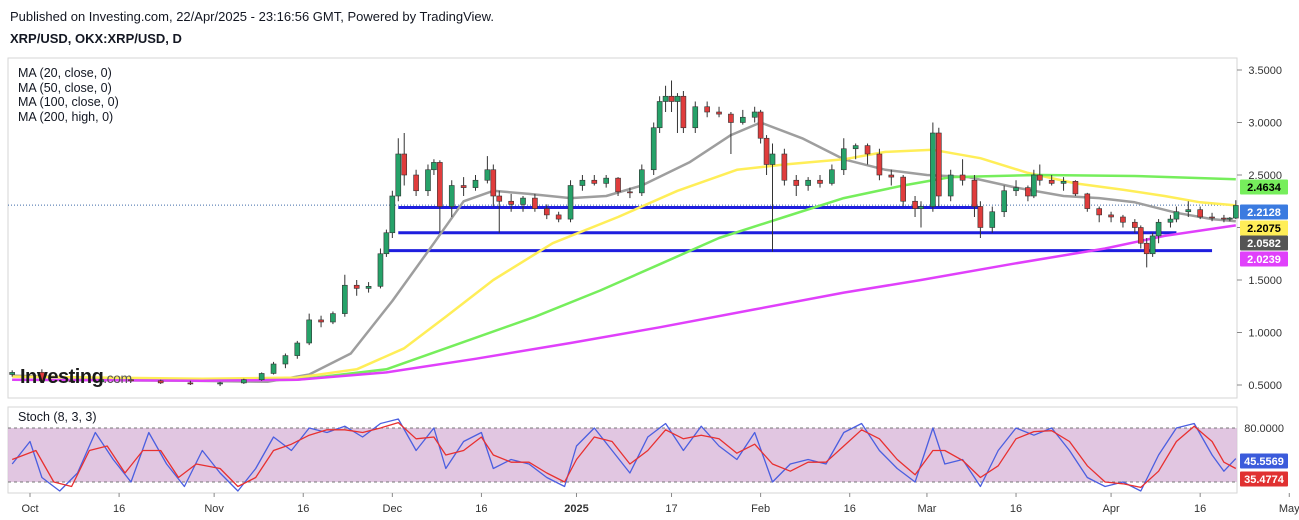  I want to click on ma50-legend-label: MA (50, close, 0), so click(65, 87).